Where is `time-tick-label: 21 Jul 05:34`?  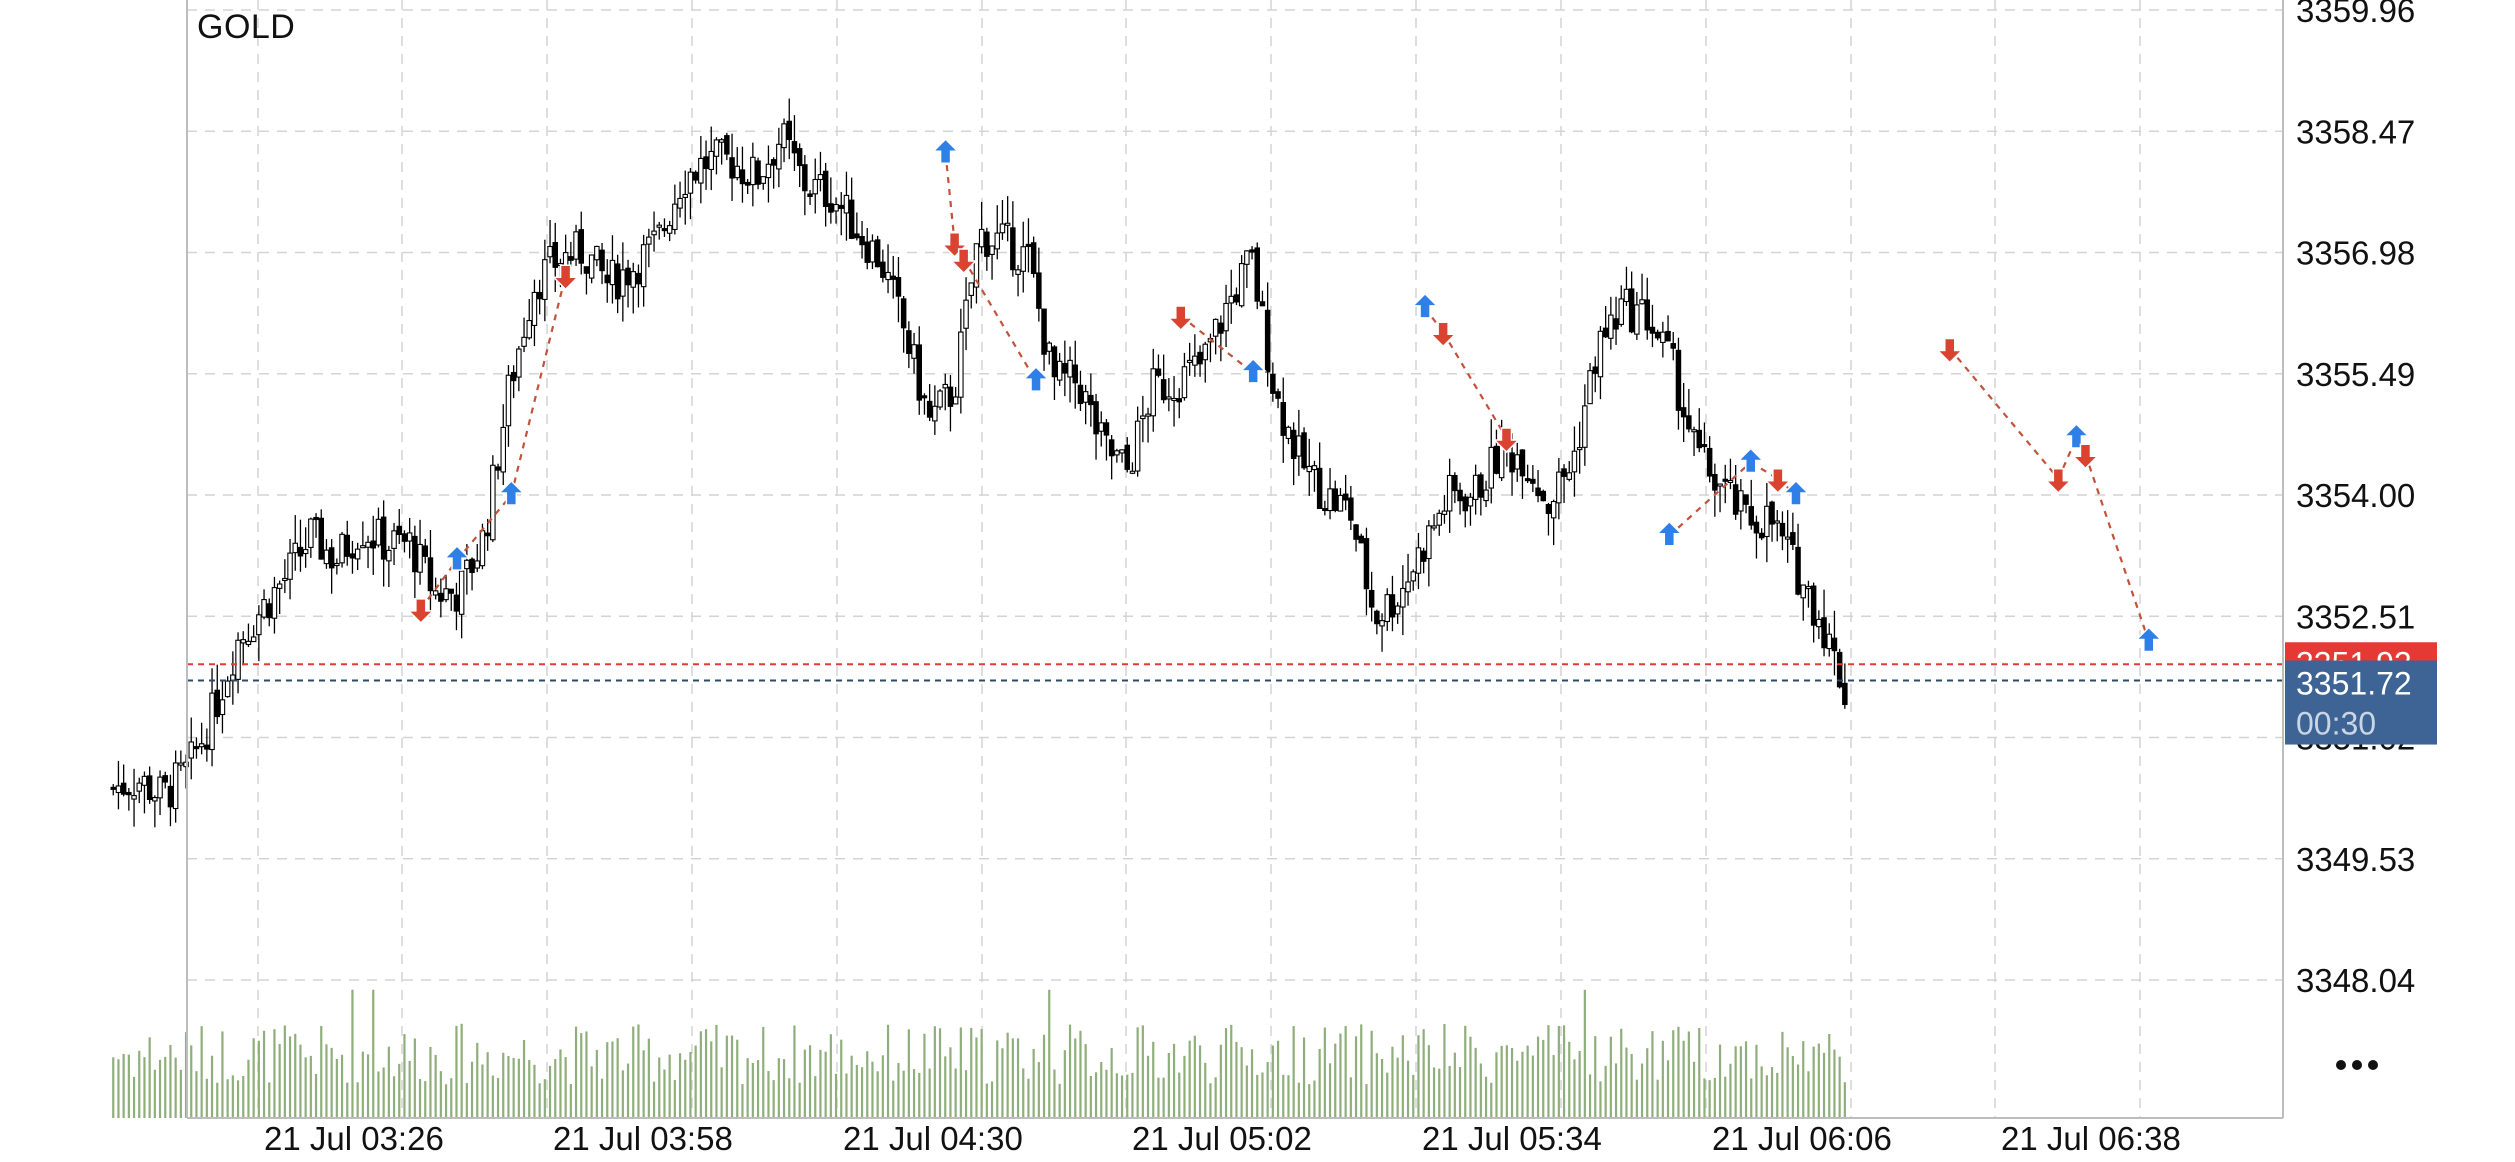 time-tick-label: 21 Jul 05:34 is located at coordinates (1512, 1138).